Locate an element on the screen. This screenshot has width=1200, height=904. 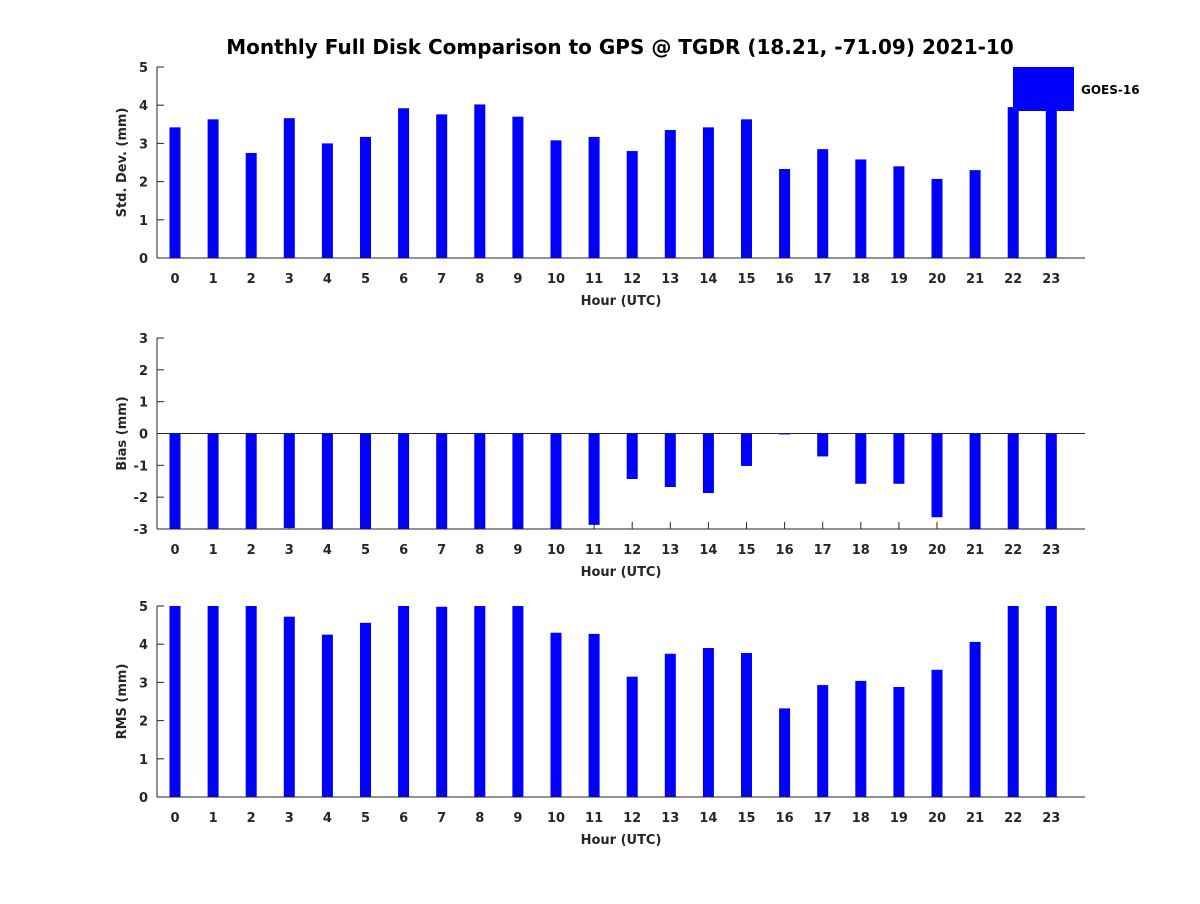
y-tick-label: -1 is located at coordinates (141, 466).